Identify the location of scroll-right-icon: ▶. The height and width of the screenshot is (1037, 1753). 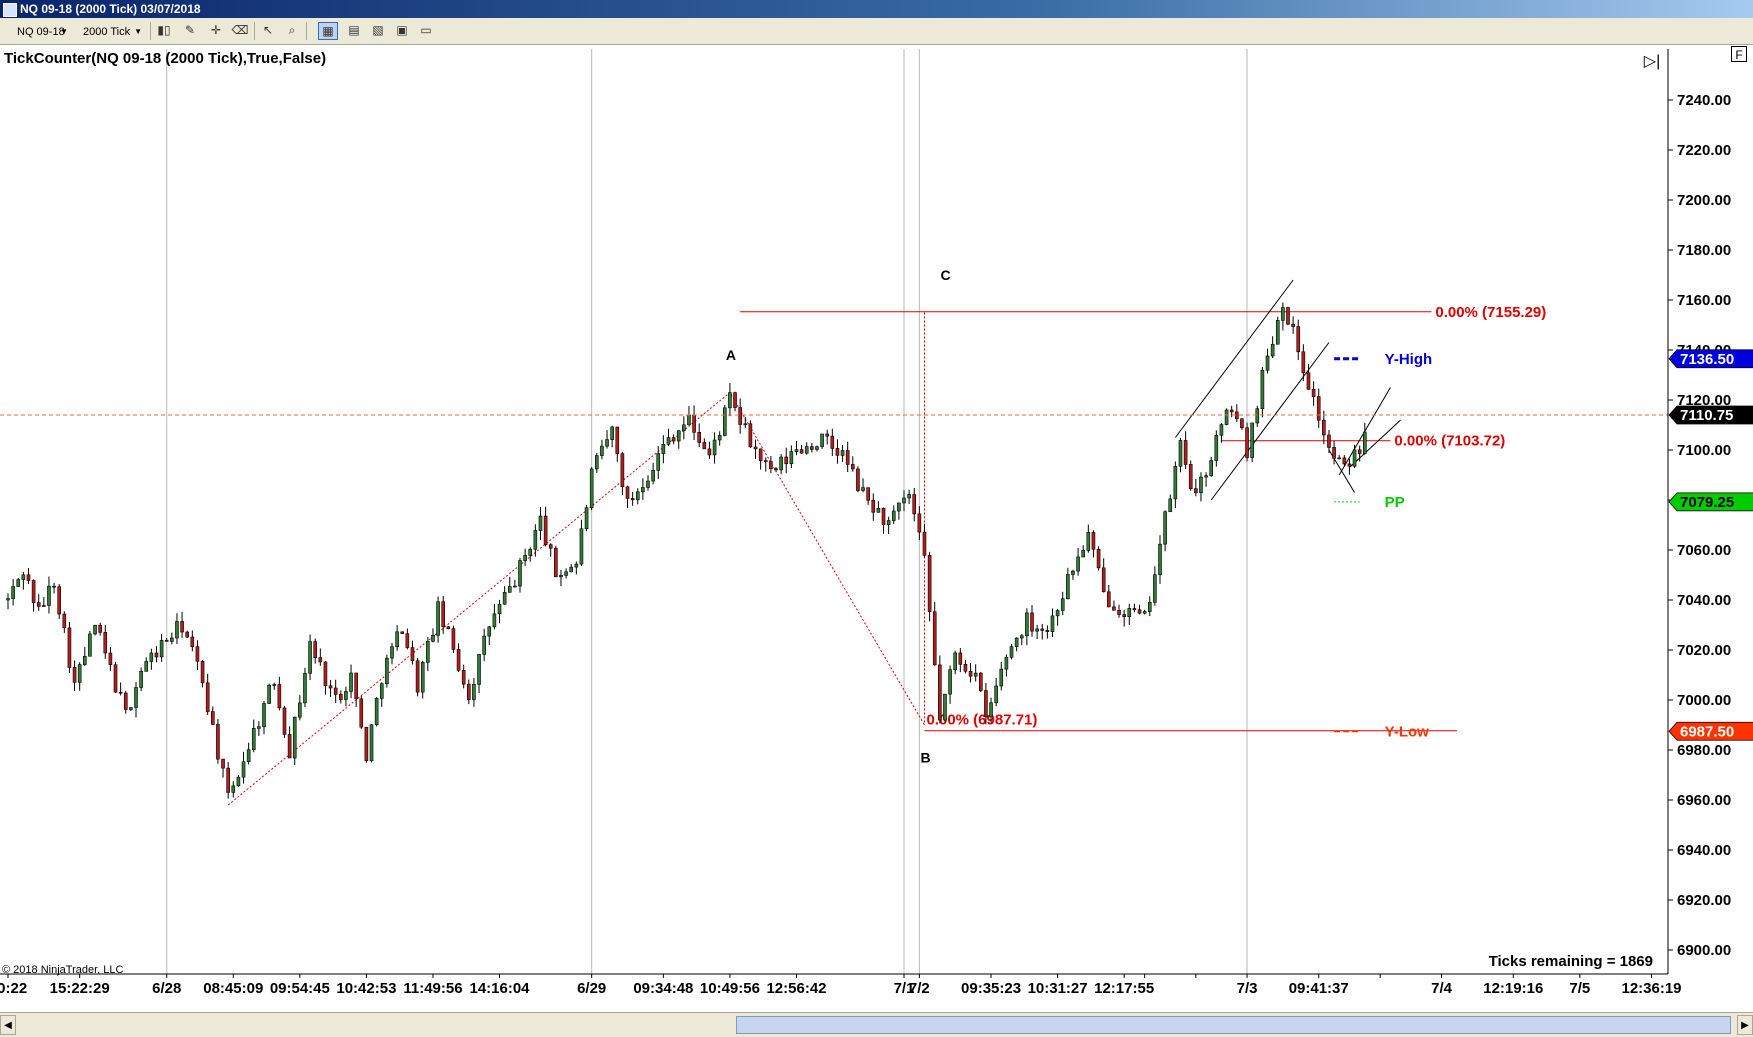
(1745, 1025).